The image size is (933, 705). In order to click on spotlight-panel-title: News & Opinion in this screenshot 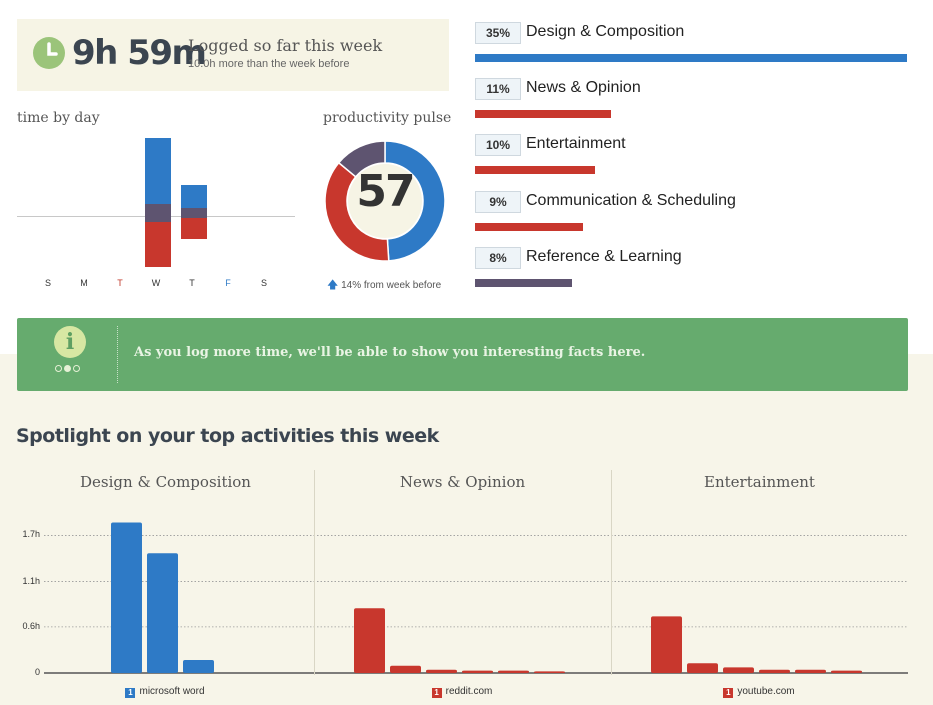, I will do `click(462, 482)`.